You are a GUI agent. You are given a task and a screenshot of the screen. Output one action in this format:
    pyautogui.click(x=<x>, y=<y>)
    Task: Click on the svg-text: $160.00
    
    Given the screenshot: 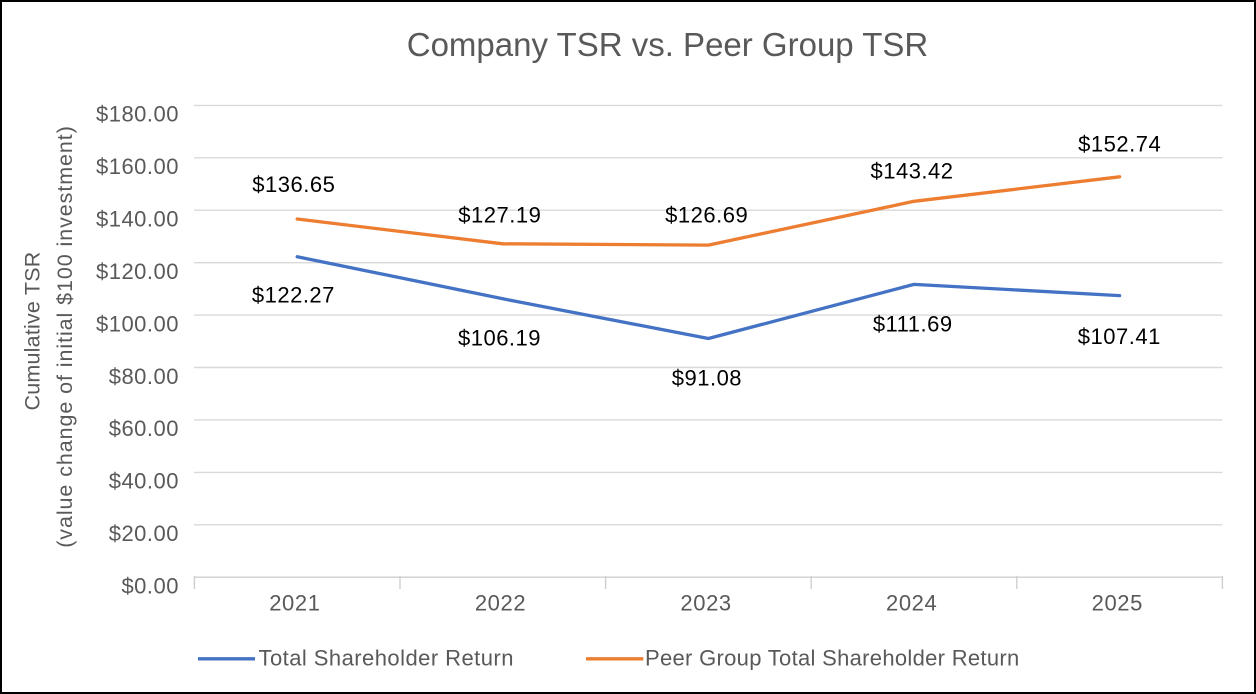 What is the action you would take?
    pyautogui.click(x=137, y=166)
    